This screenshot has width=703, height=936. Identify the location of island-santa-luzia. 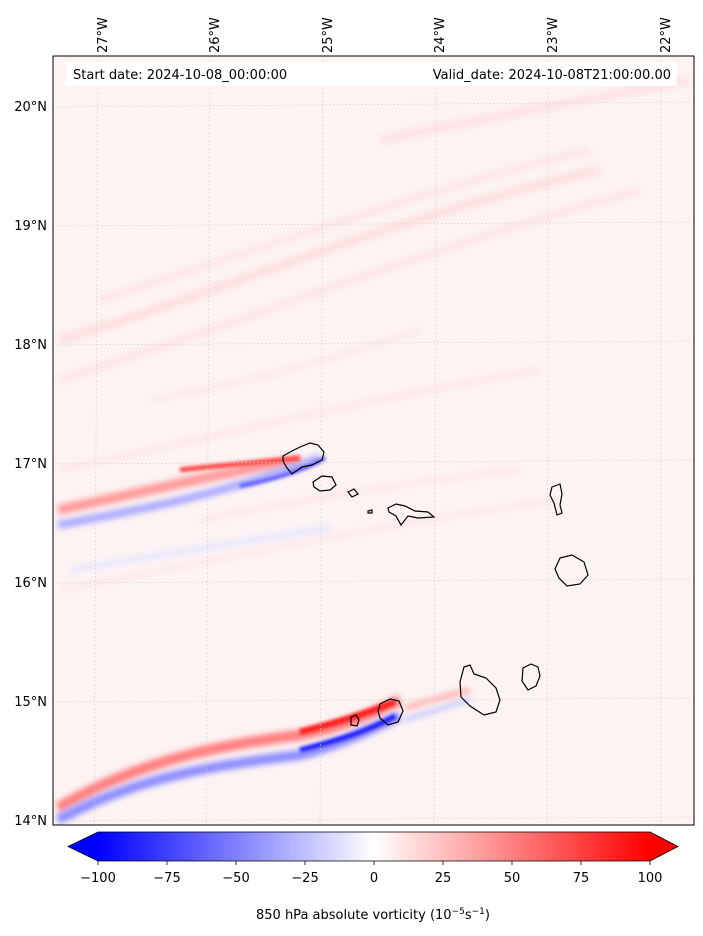
(353, 493).